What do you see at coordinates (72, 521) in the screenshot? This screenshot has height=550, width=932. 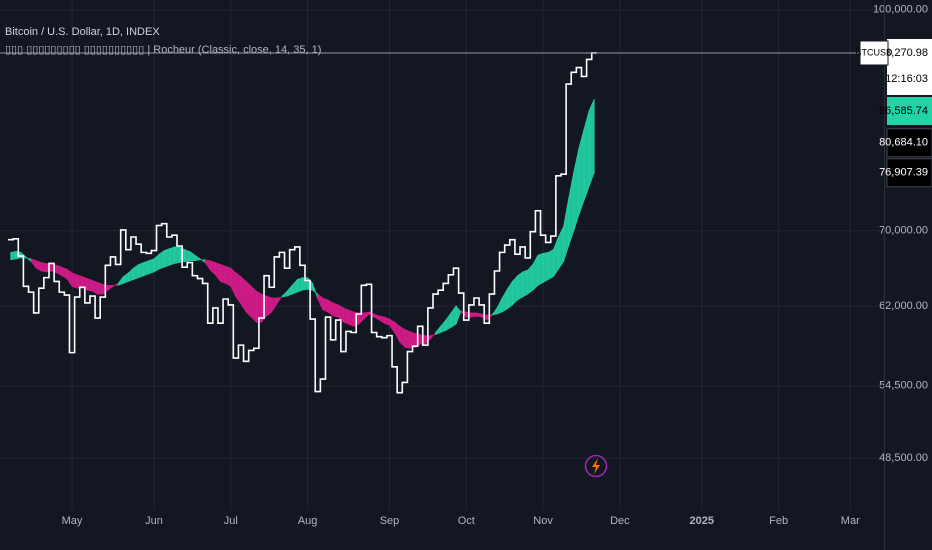 I see `x-tick-label: May` at bounding box center [72, 521].